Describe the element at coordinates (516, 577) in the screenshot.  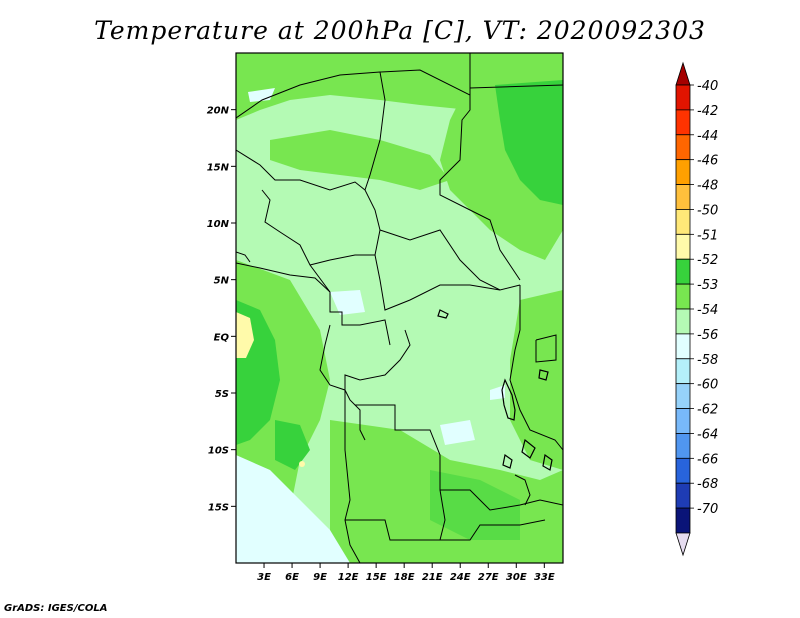
I see `lon-tick-label: 30E` at that location.